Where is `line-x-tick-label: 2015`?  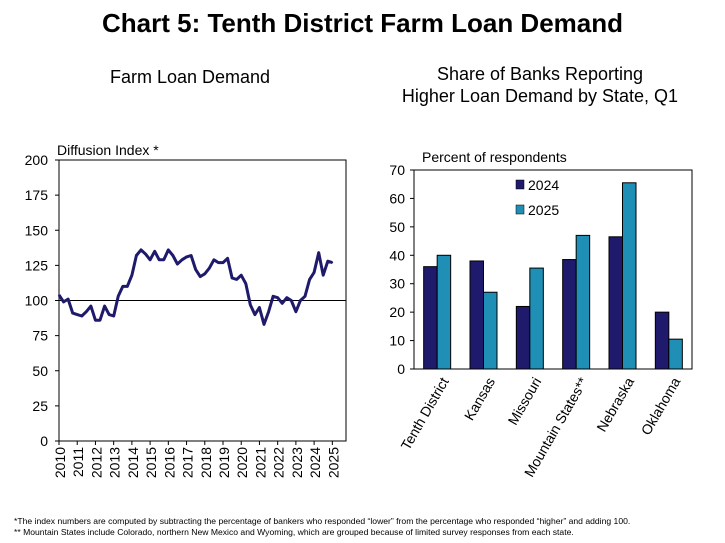 line-x-tick-label: 2015 is located at coordinates (151, 462).